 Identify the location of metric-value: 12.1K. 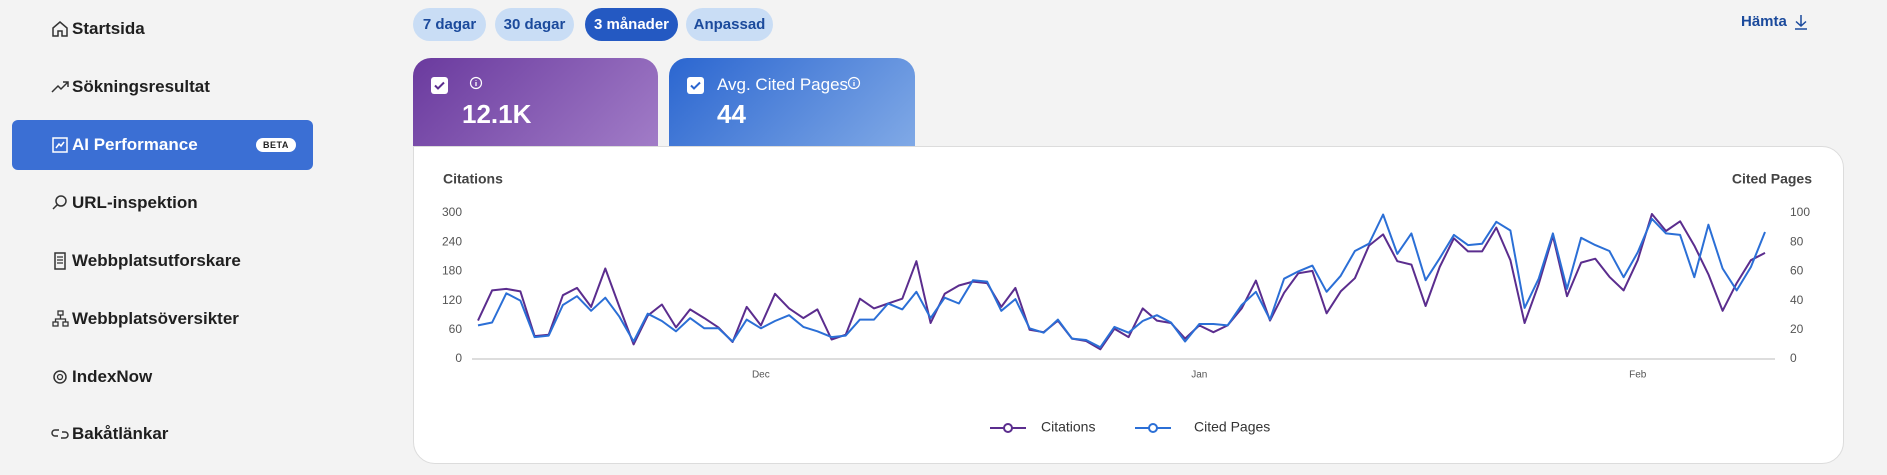
(497, 114).